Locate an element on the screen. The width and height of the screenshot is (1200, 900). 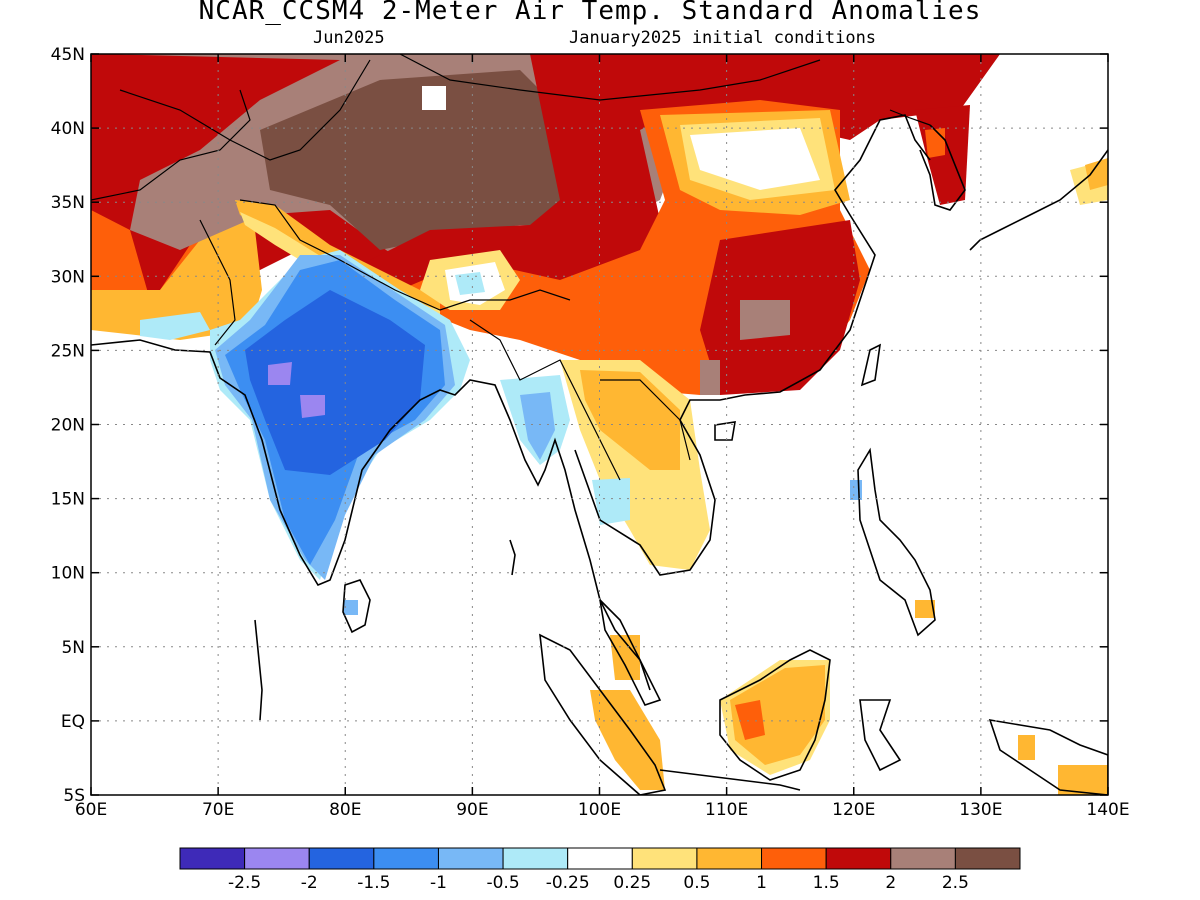
forecast-month: Jun2025 is located at coordinates (349, 38).